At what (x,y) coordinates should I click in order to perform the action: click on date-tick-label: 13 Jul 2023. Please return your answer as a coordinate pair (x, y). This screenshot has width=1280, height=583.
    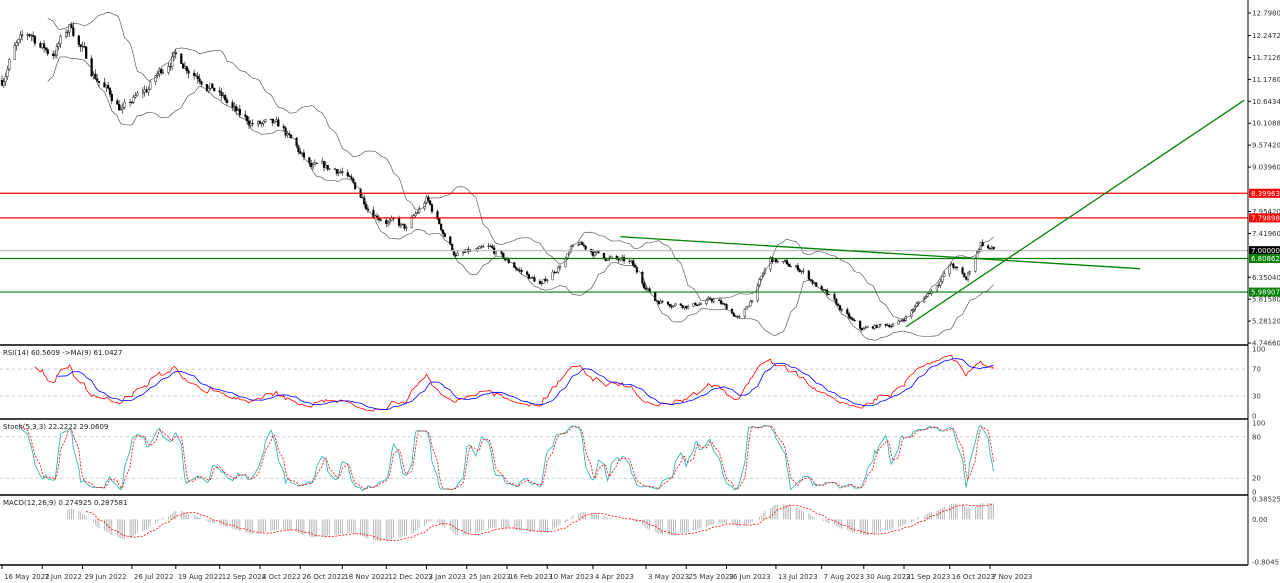
    Looking at the image, I should click on (798, 577).